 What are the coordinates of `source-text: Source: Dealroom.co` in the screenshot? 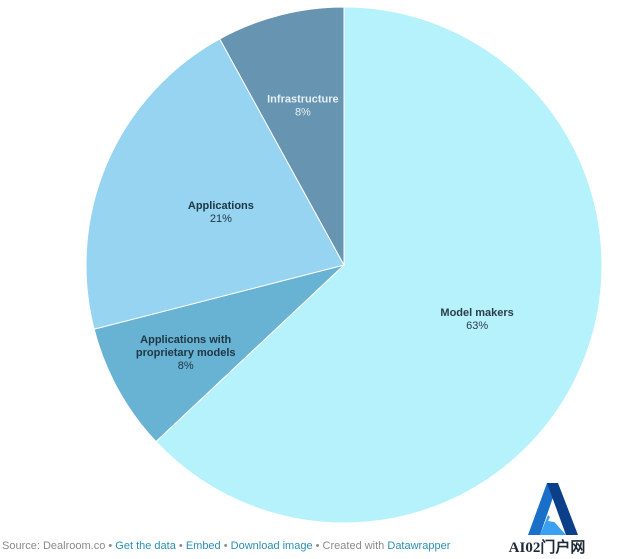 It's located at (54, 546).